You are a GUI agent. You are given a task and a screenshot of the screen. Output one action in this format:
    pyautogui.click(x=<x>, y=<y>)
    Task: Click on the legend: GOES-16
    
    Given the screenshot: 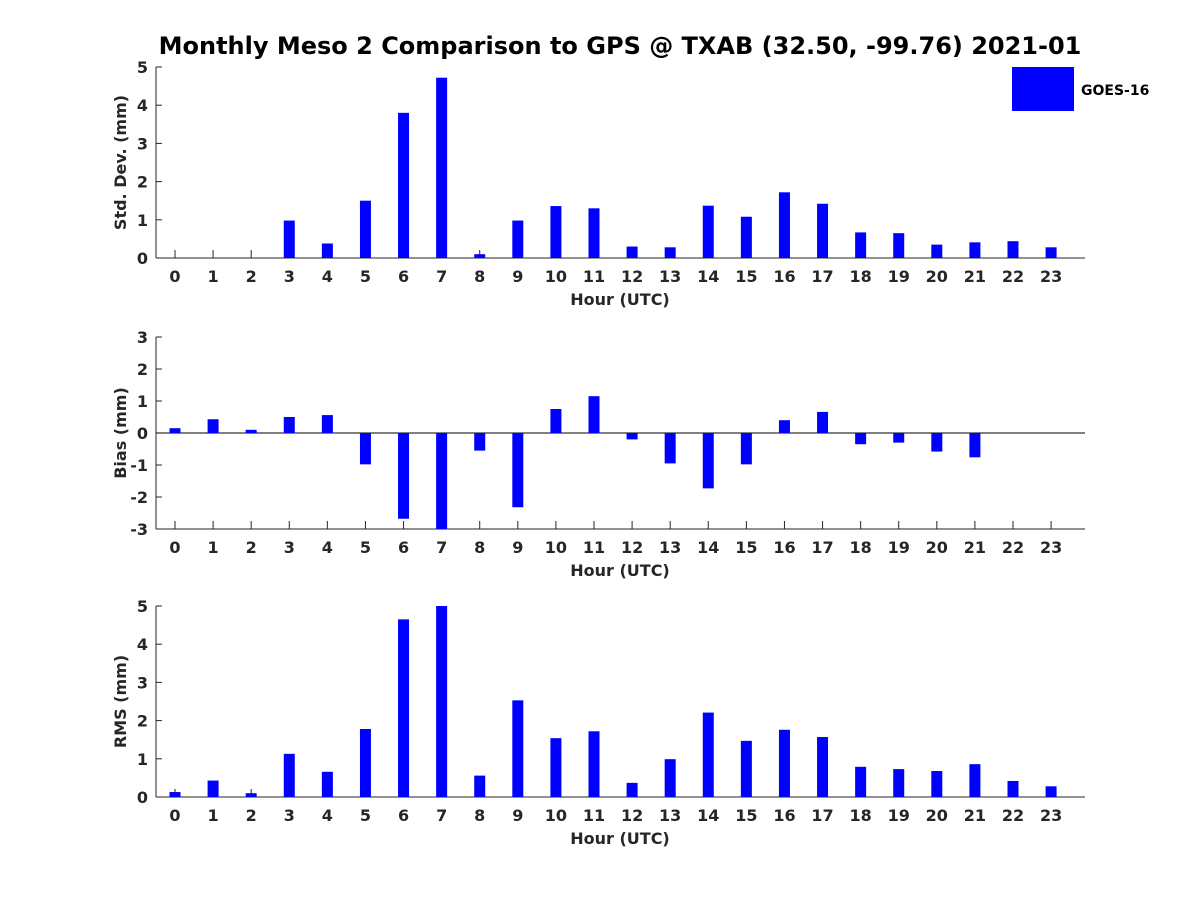 What is the action you would take?
    pyautogui.click(x=1080, y=89)
    